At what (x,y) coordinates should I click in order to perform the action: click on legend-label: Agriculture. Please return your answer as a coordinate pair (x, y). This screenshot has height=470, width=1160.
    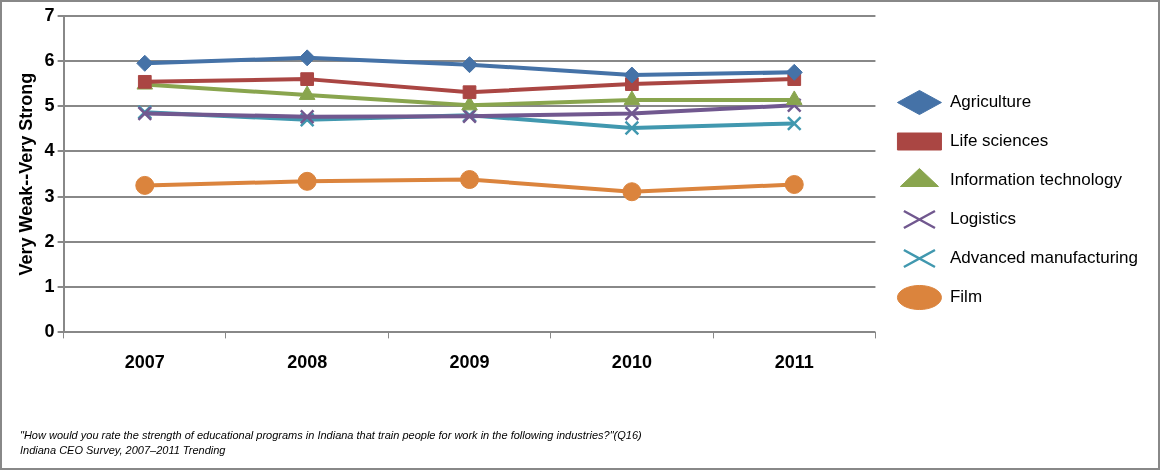
    Looking at the image, I should click on (990, 102).